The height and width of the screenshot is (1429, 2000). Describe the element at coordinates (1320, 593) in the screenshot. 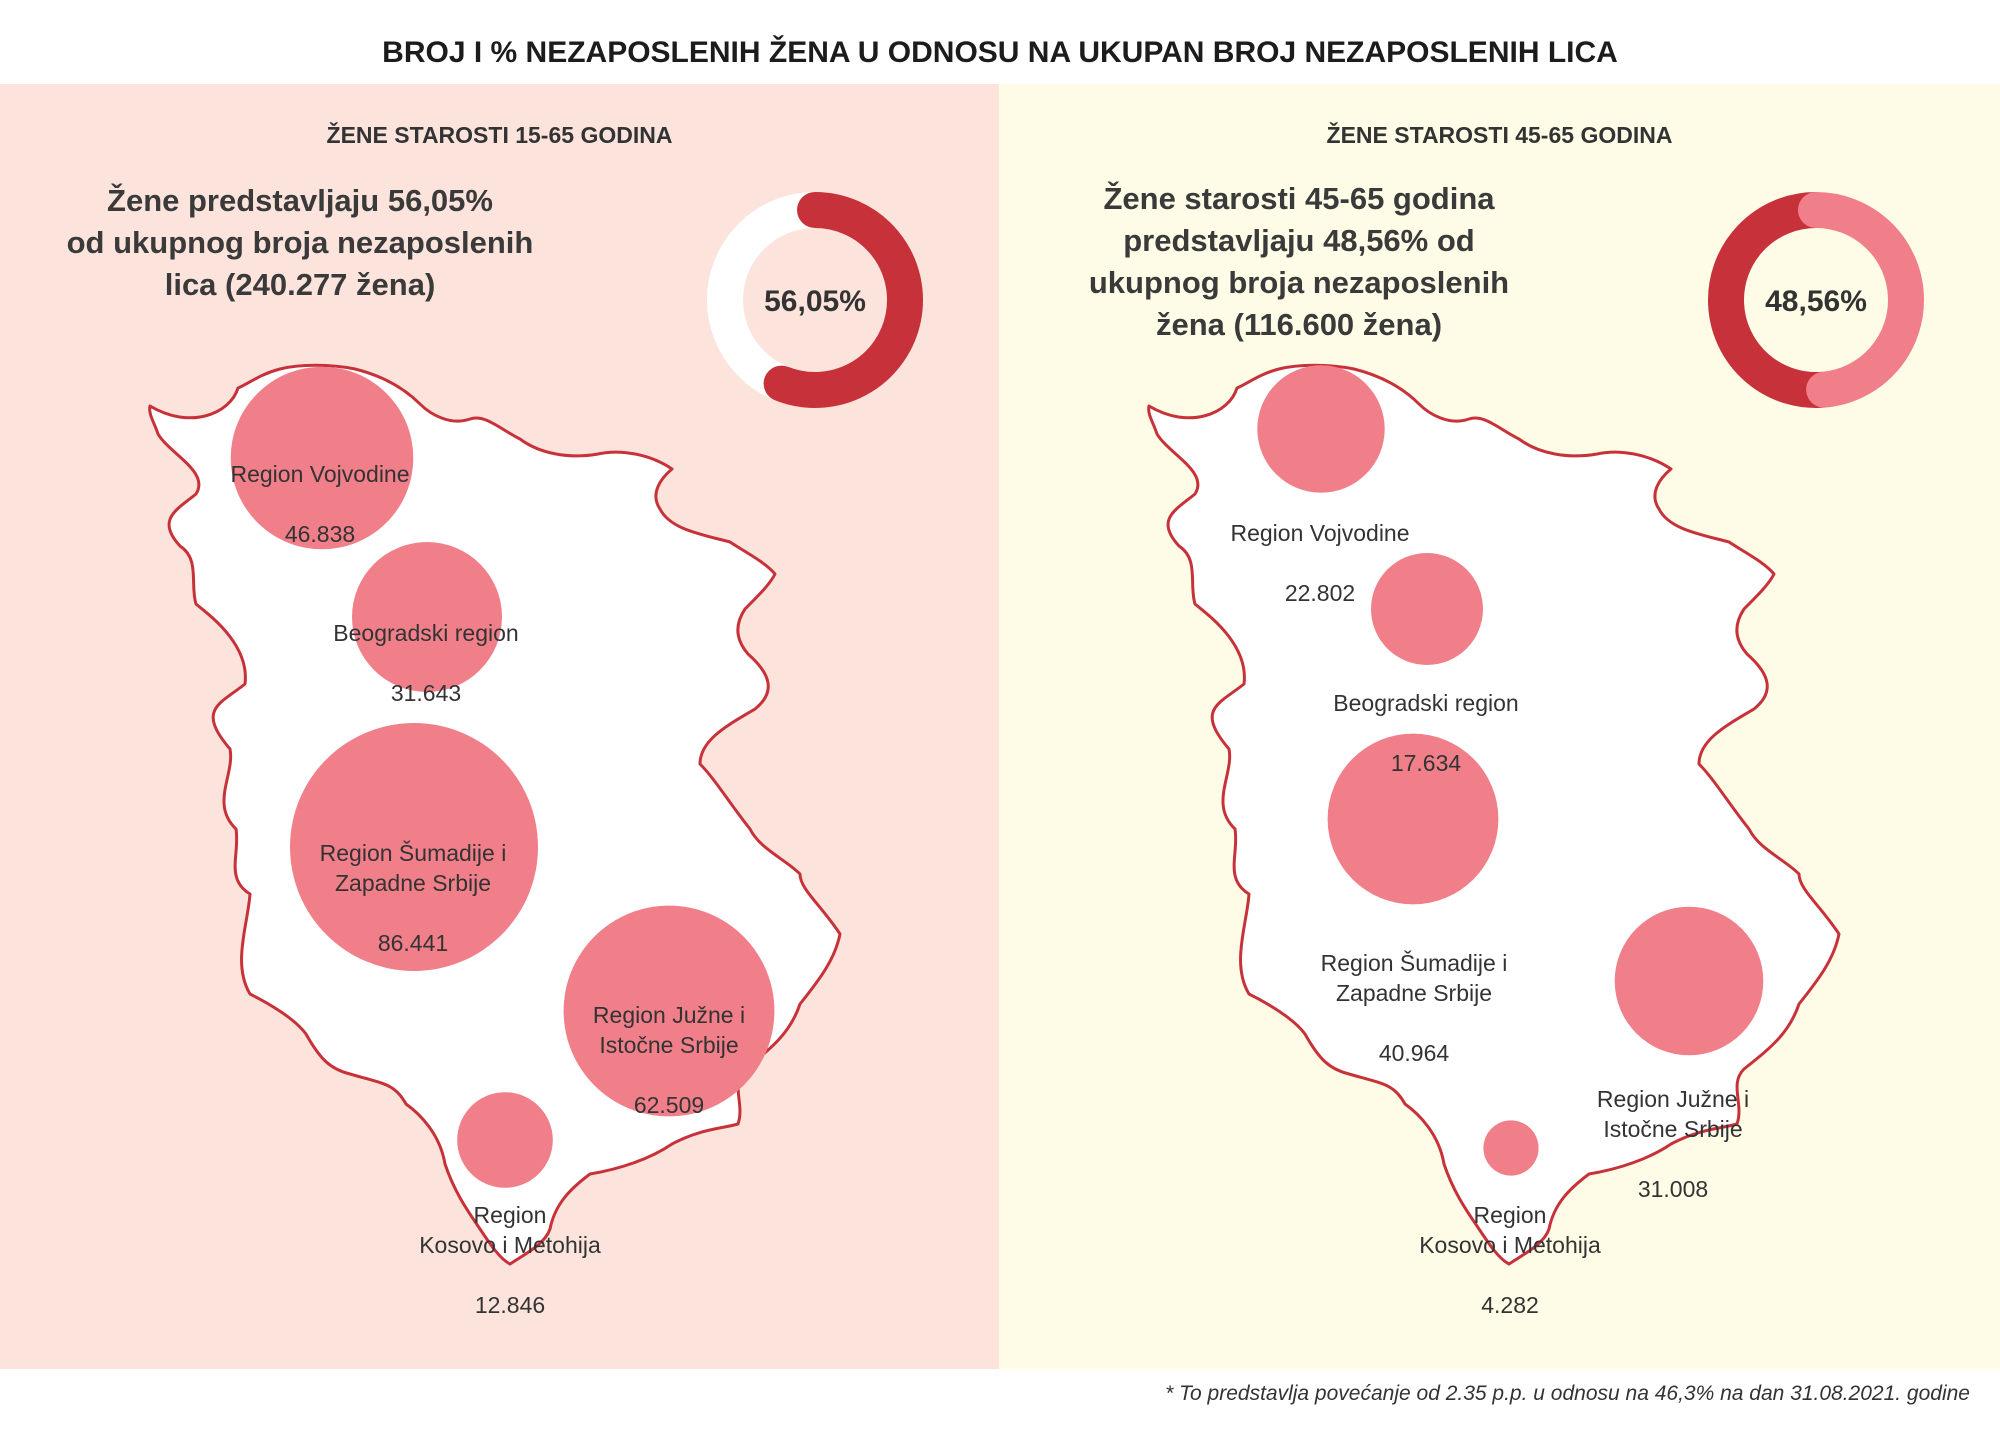

I see `region-value: 22.802` at that location.